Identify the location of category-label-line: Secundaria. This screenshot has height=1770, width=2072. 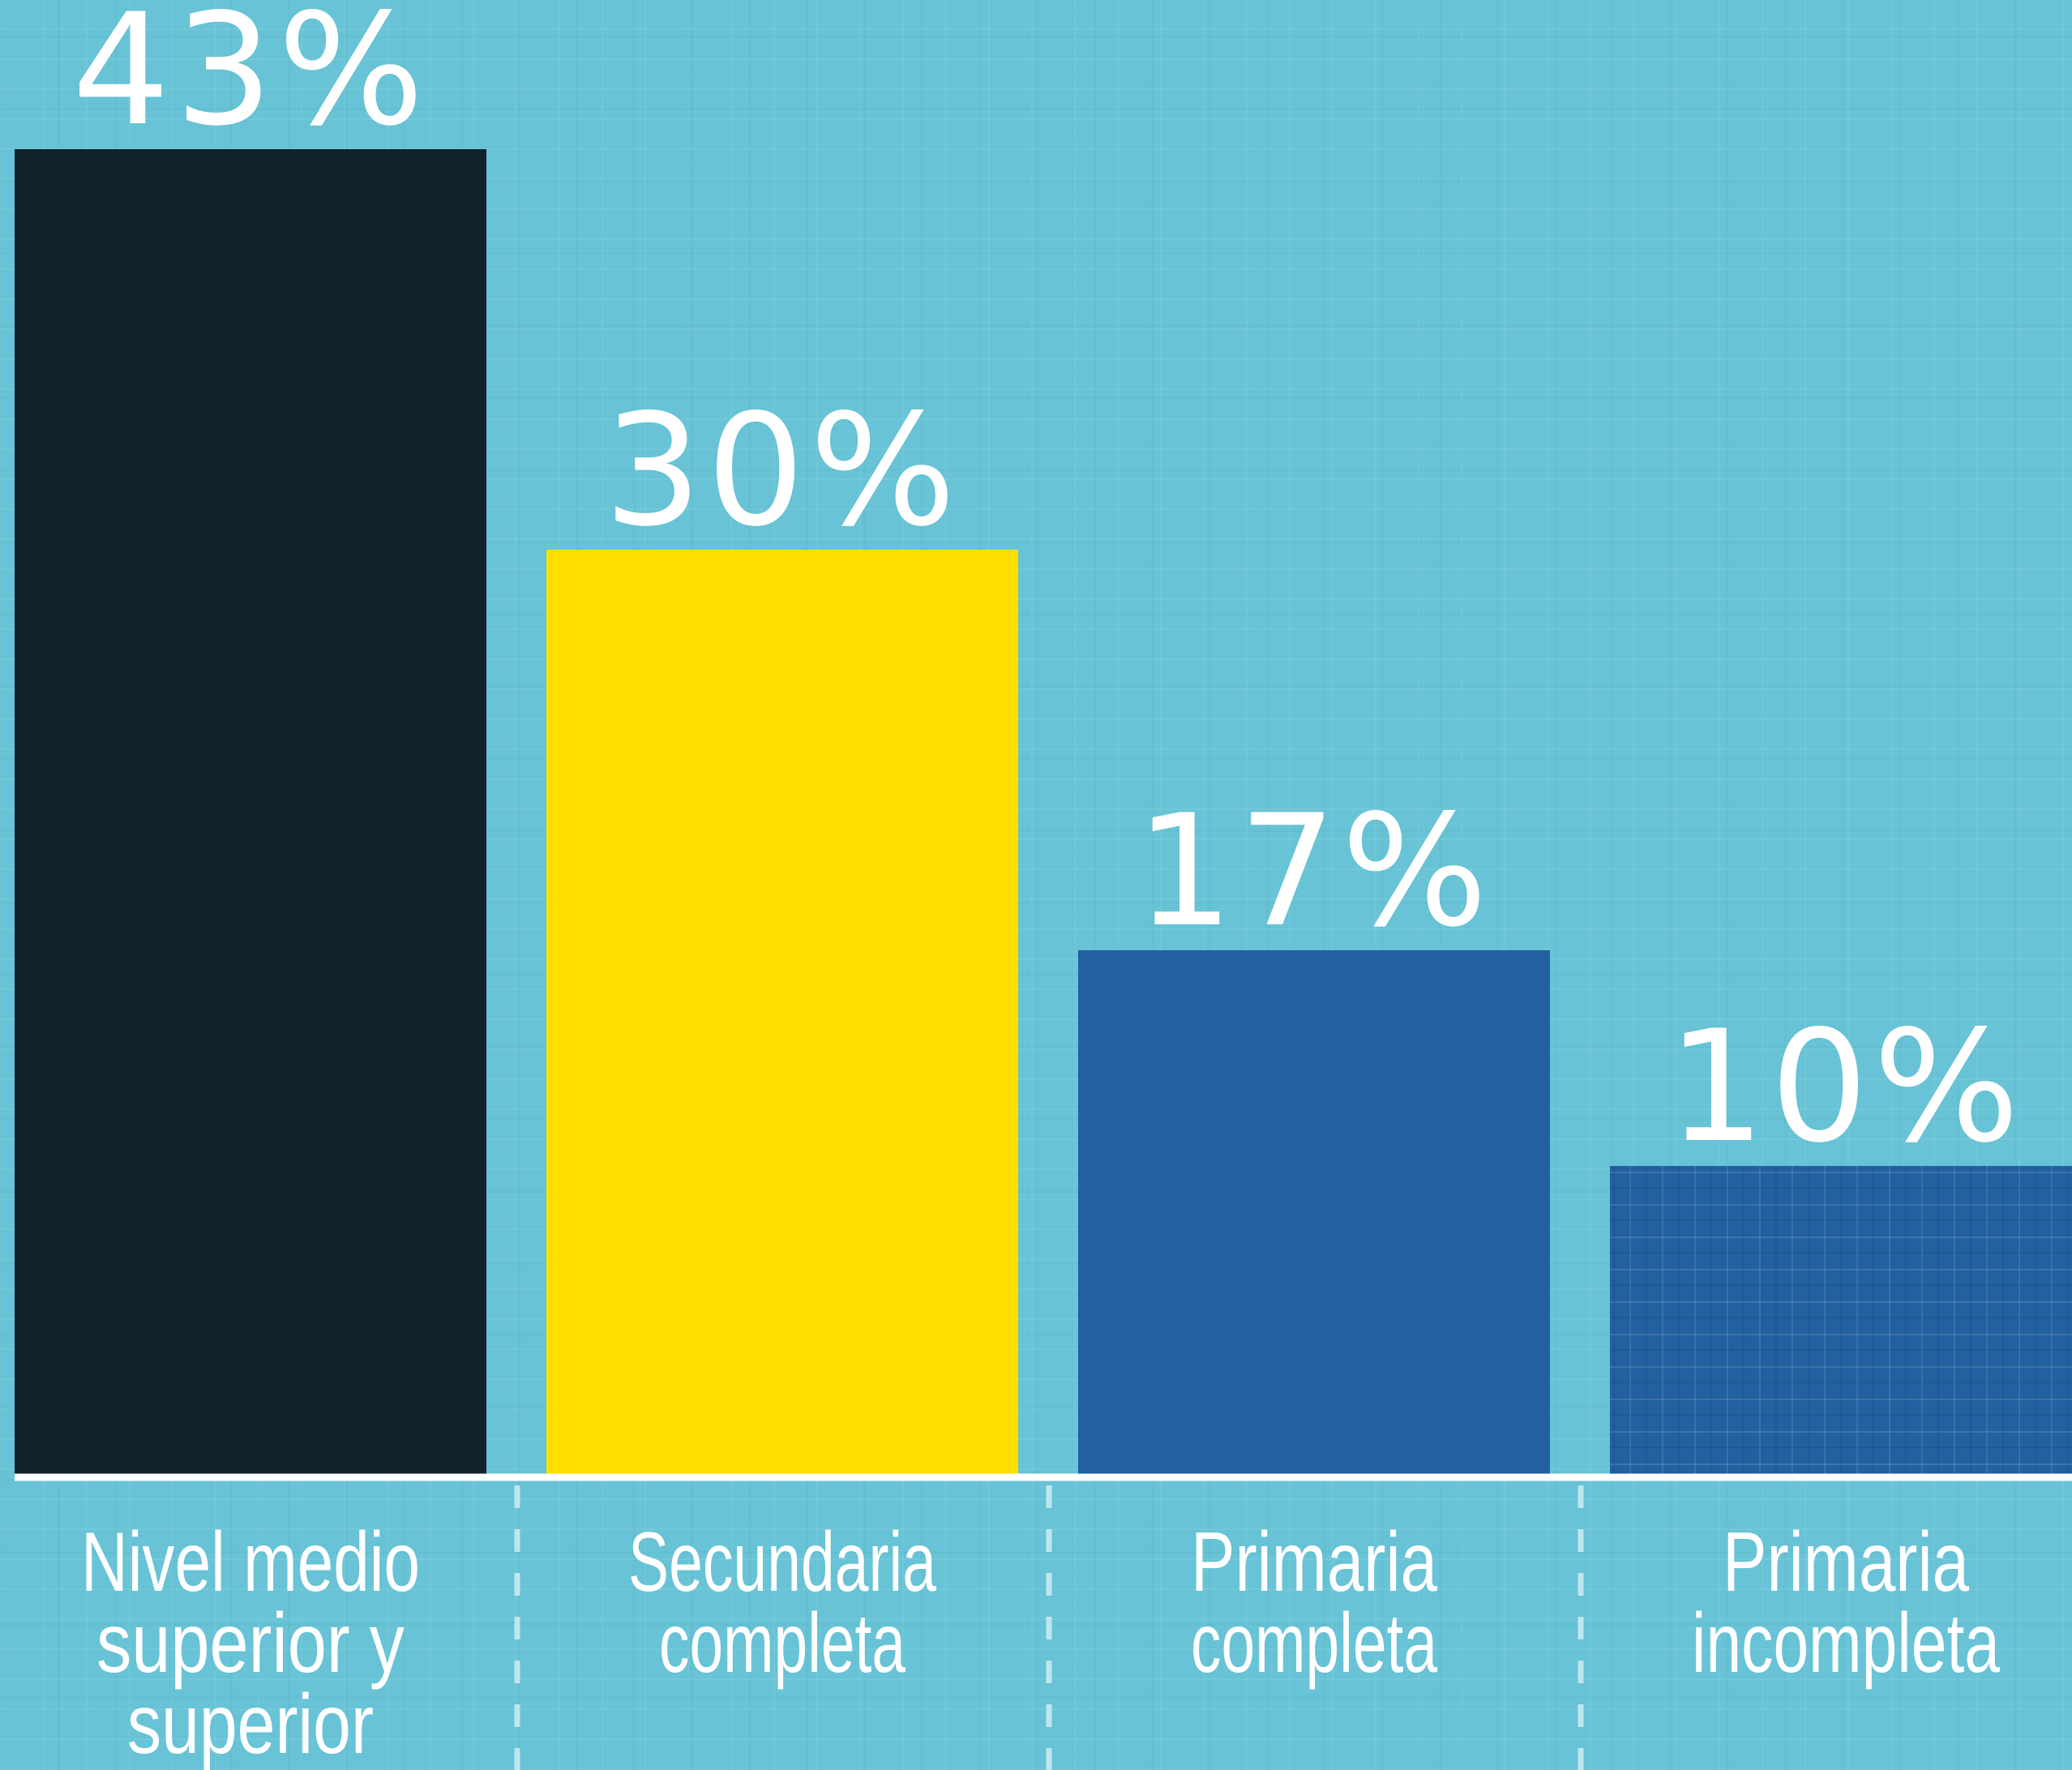
(782, 1562).